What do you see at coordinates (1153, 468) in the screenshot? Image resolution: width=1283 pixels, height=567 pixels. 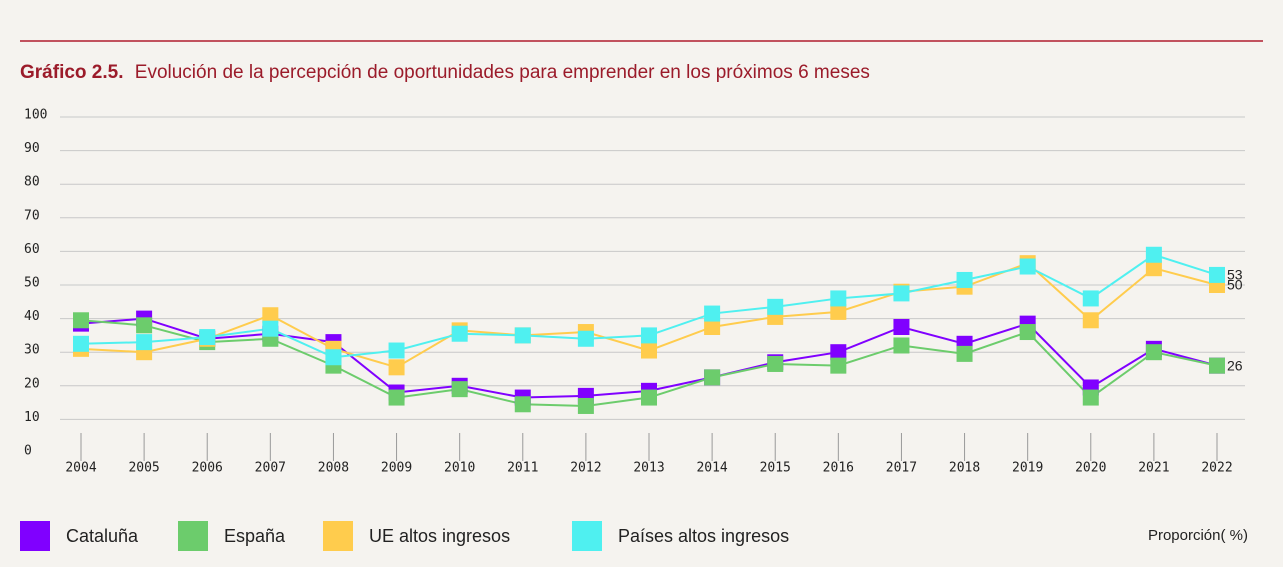 I see `x-tick-label: 2021` at bounding box center [1153, 468].